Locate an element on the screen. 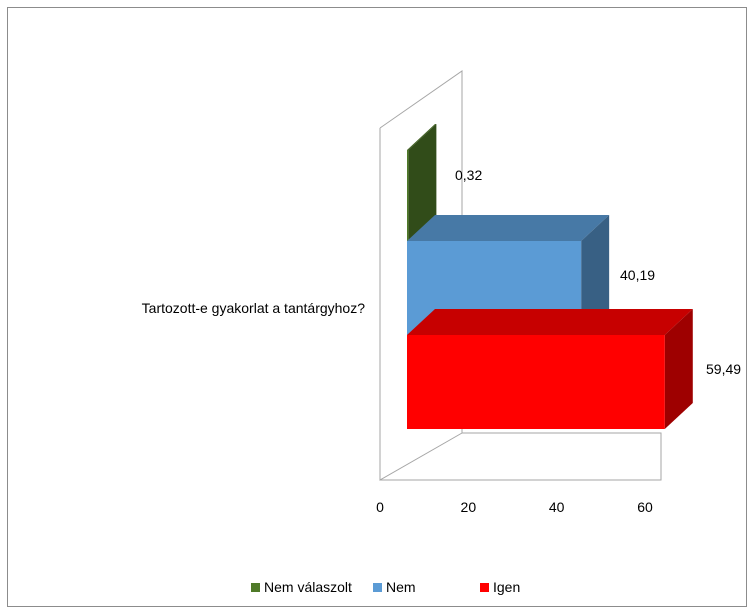 The width and height of the screenshot is (753, 613). x-tick-label: 0 is located at coordinates (380, 507).